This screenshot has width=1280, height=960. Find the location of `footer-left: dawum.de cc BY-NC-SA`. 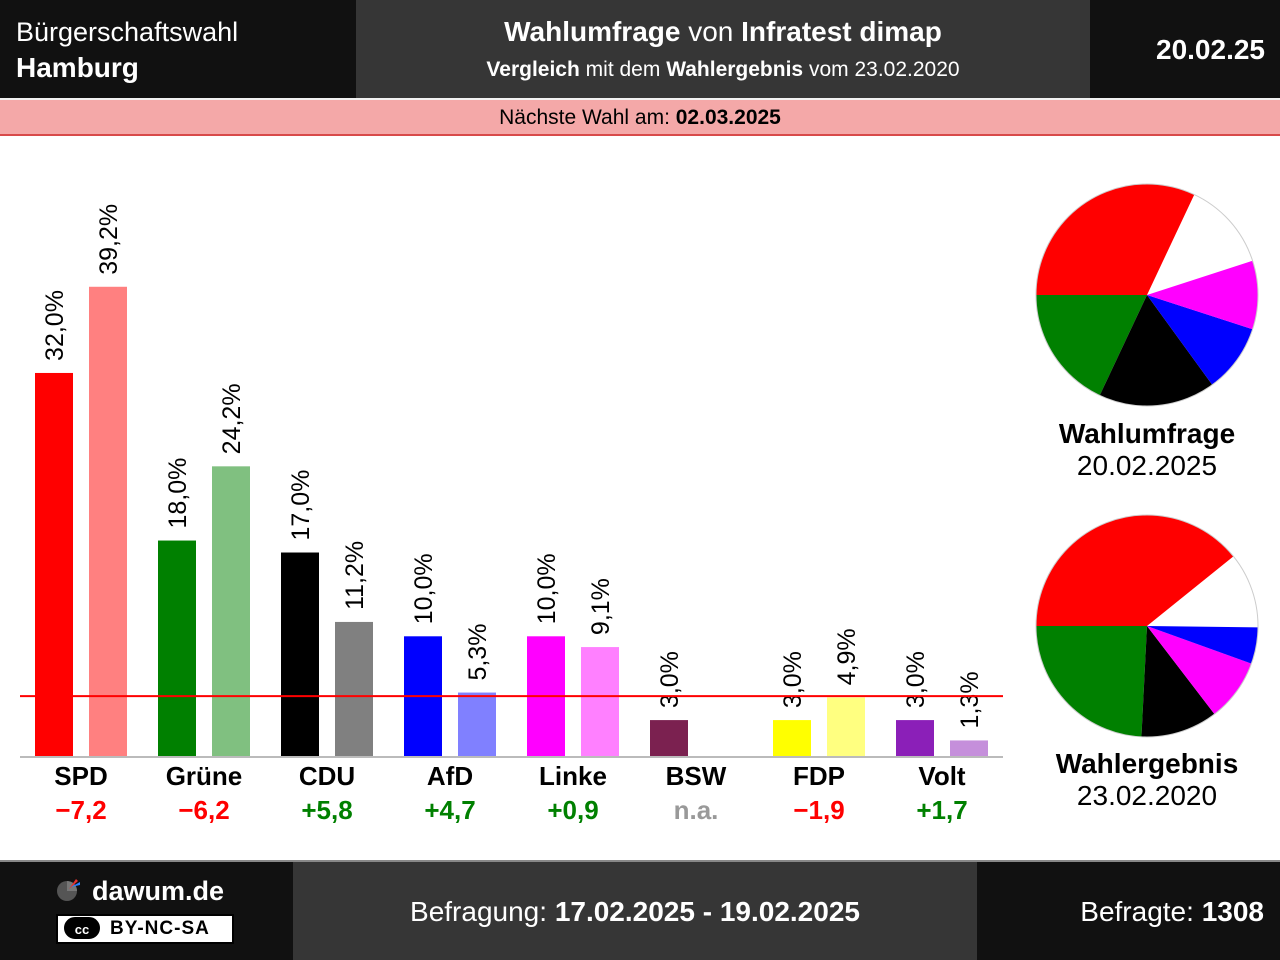

footer-left: dawum.de cc BY-NC-SA is located at coordinates (146, 910).